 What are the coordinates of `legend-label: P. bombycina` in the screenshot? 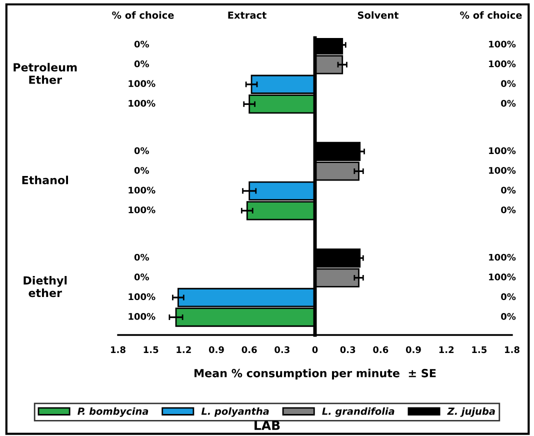 It's located at (113, 412).